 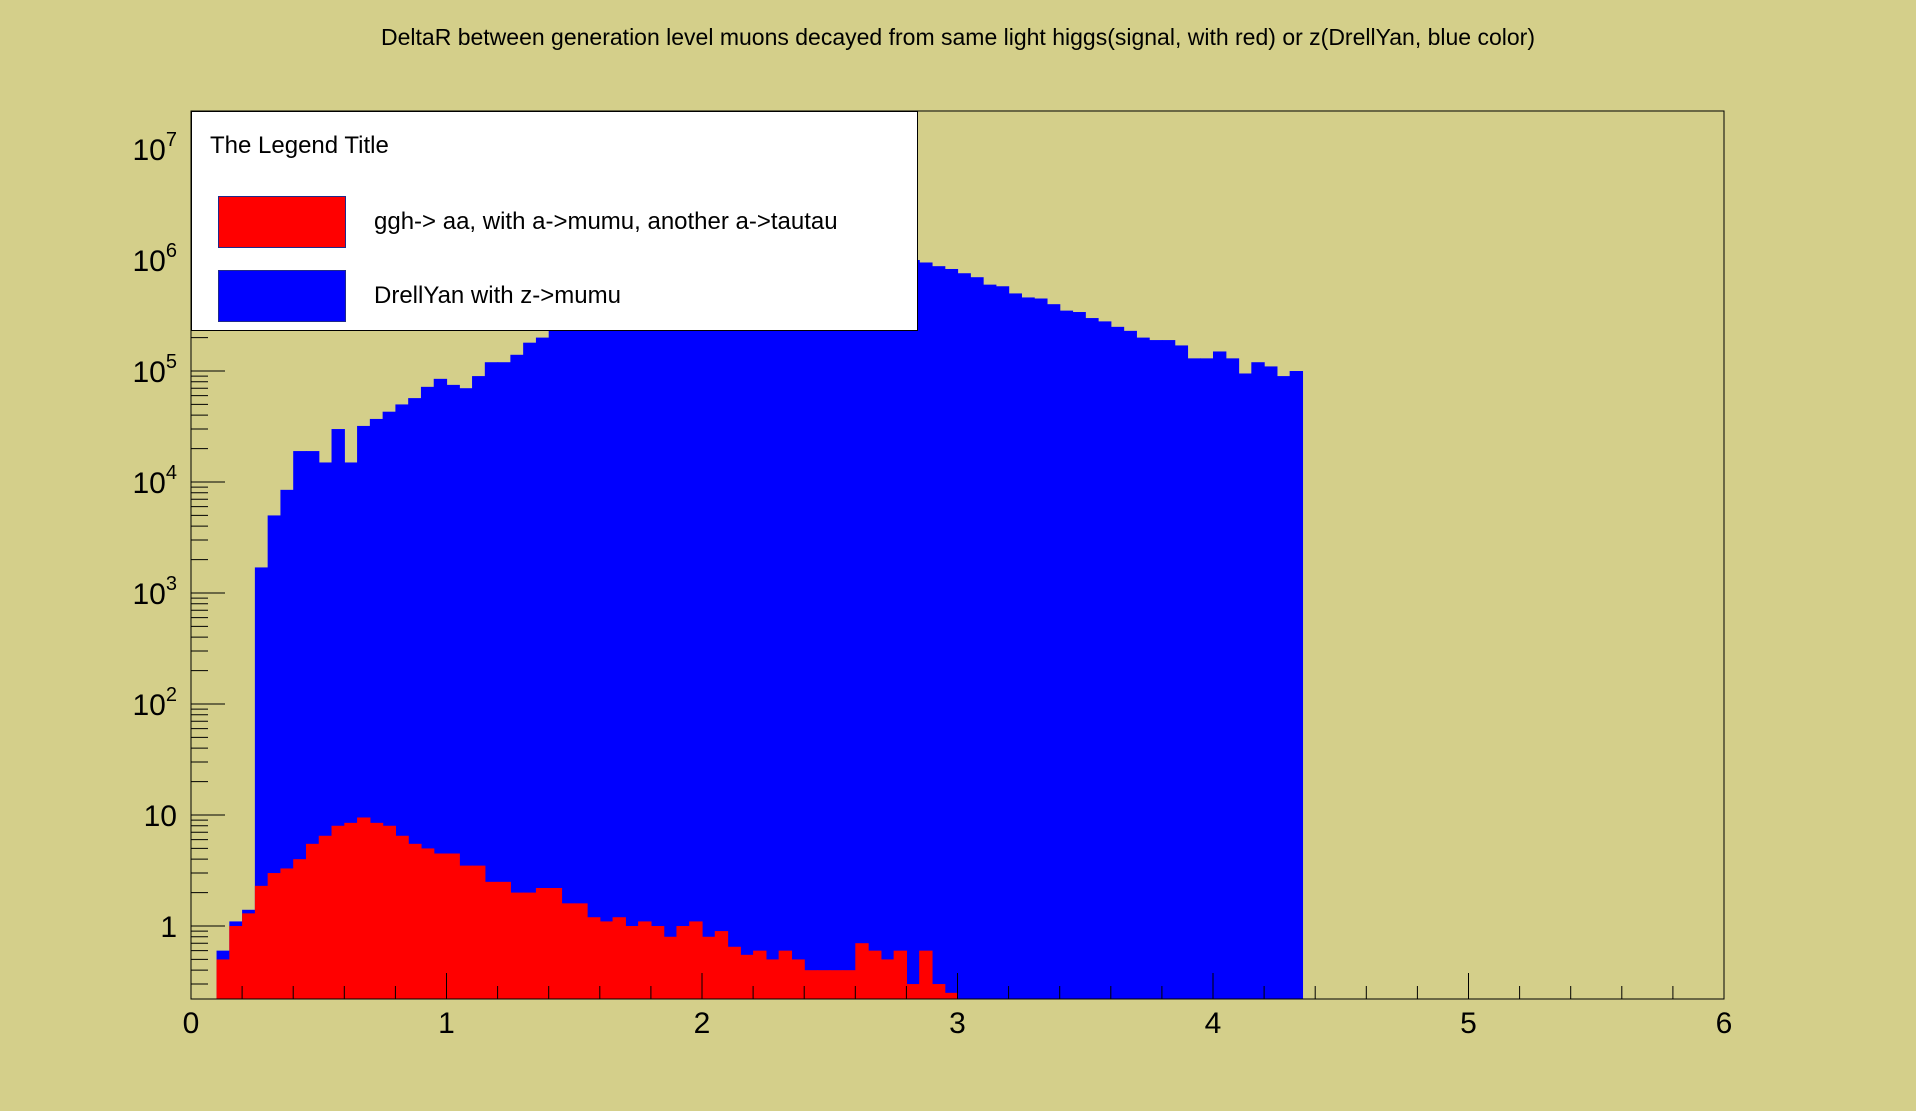 What do you see at coordinates (1468, 1023) in the screenshot?
I see `x-tick-label: 5` at bounding box center [1468, 1023].